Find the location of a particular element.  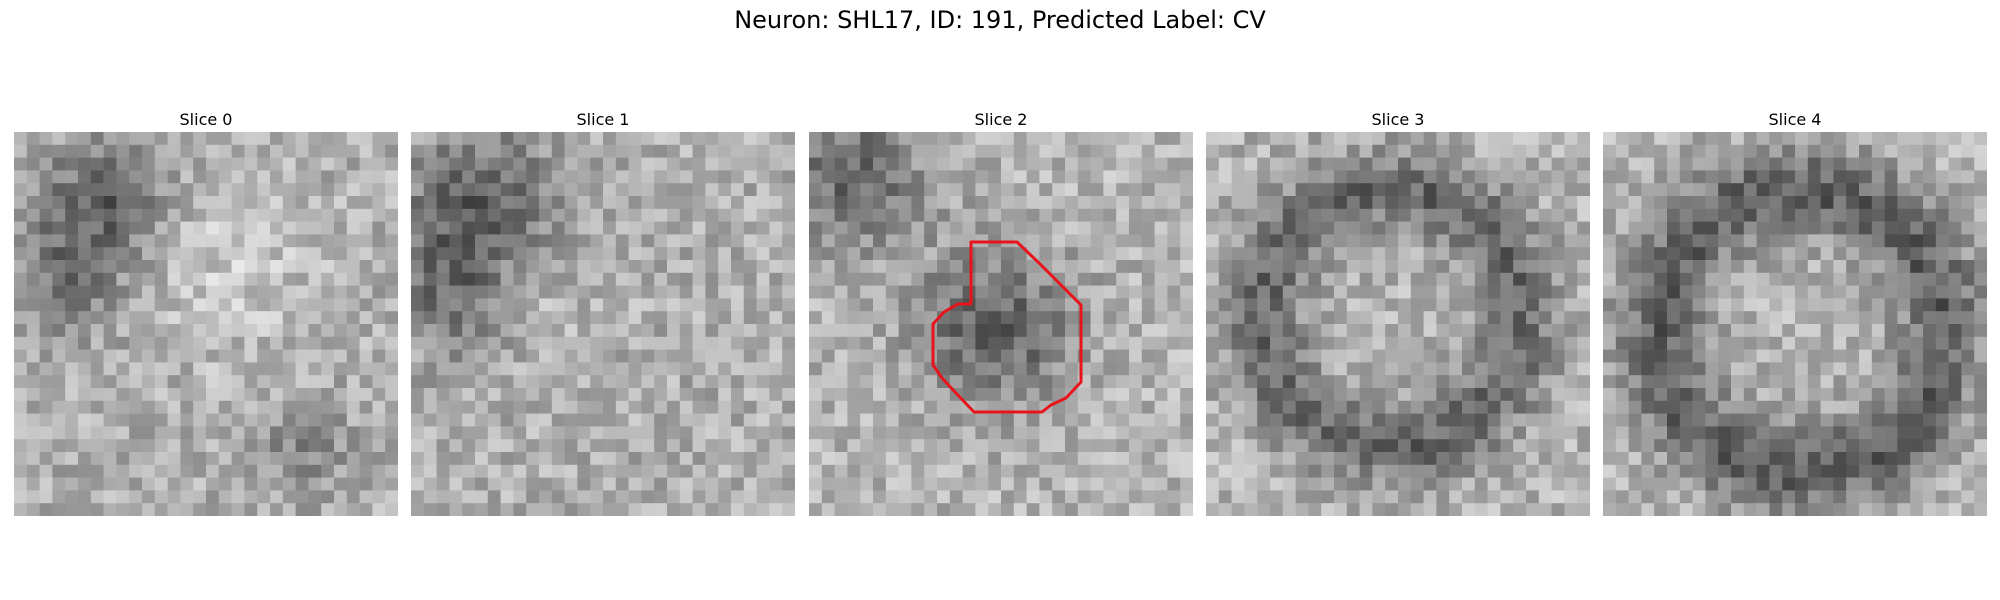

slice-title-1: Slice 1 is located at coordinates (603, 119).